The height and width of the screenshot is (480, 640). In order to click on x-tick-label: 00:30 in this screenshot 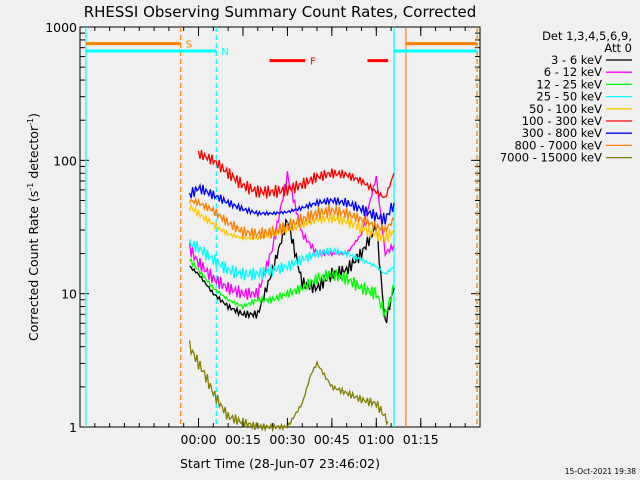, I will do `click(287, 439)`.